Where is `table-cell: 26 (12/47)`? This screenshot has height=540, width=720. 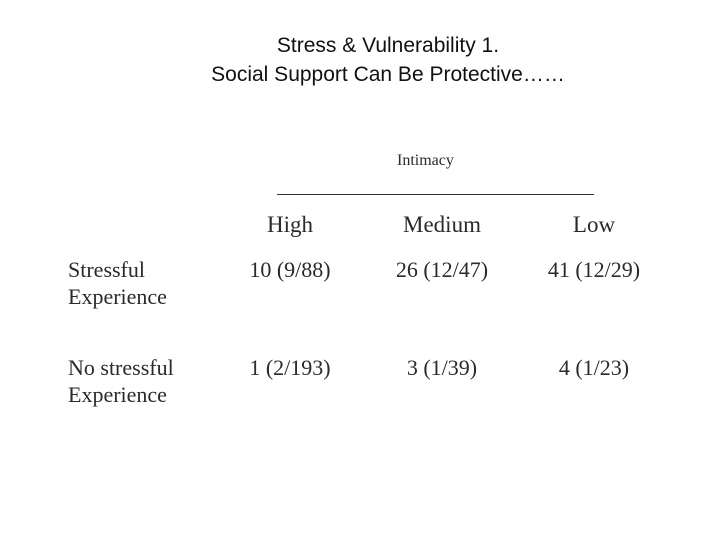
table-cell: 26 (12/47) is located at coordinates (442, 269).